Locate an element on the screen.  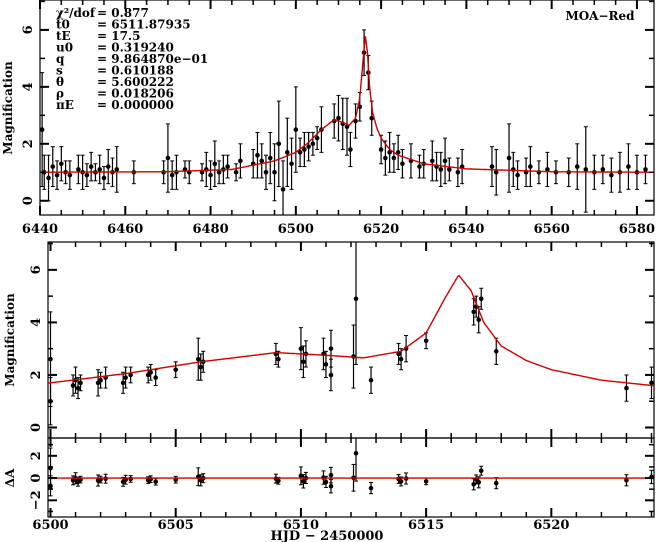
fit-param-value: = 0.018206 is located at coordinates (135, 94).